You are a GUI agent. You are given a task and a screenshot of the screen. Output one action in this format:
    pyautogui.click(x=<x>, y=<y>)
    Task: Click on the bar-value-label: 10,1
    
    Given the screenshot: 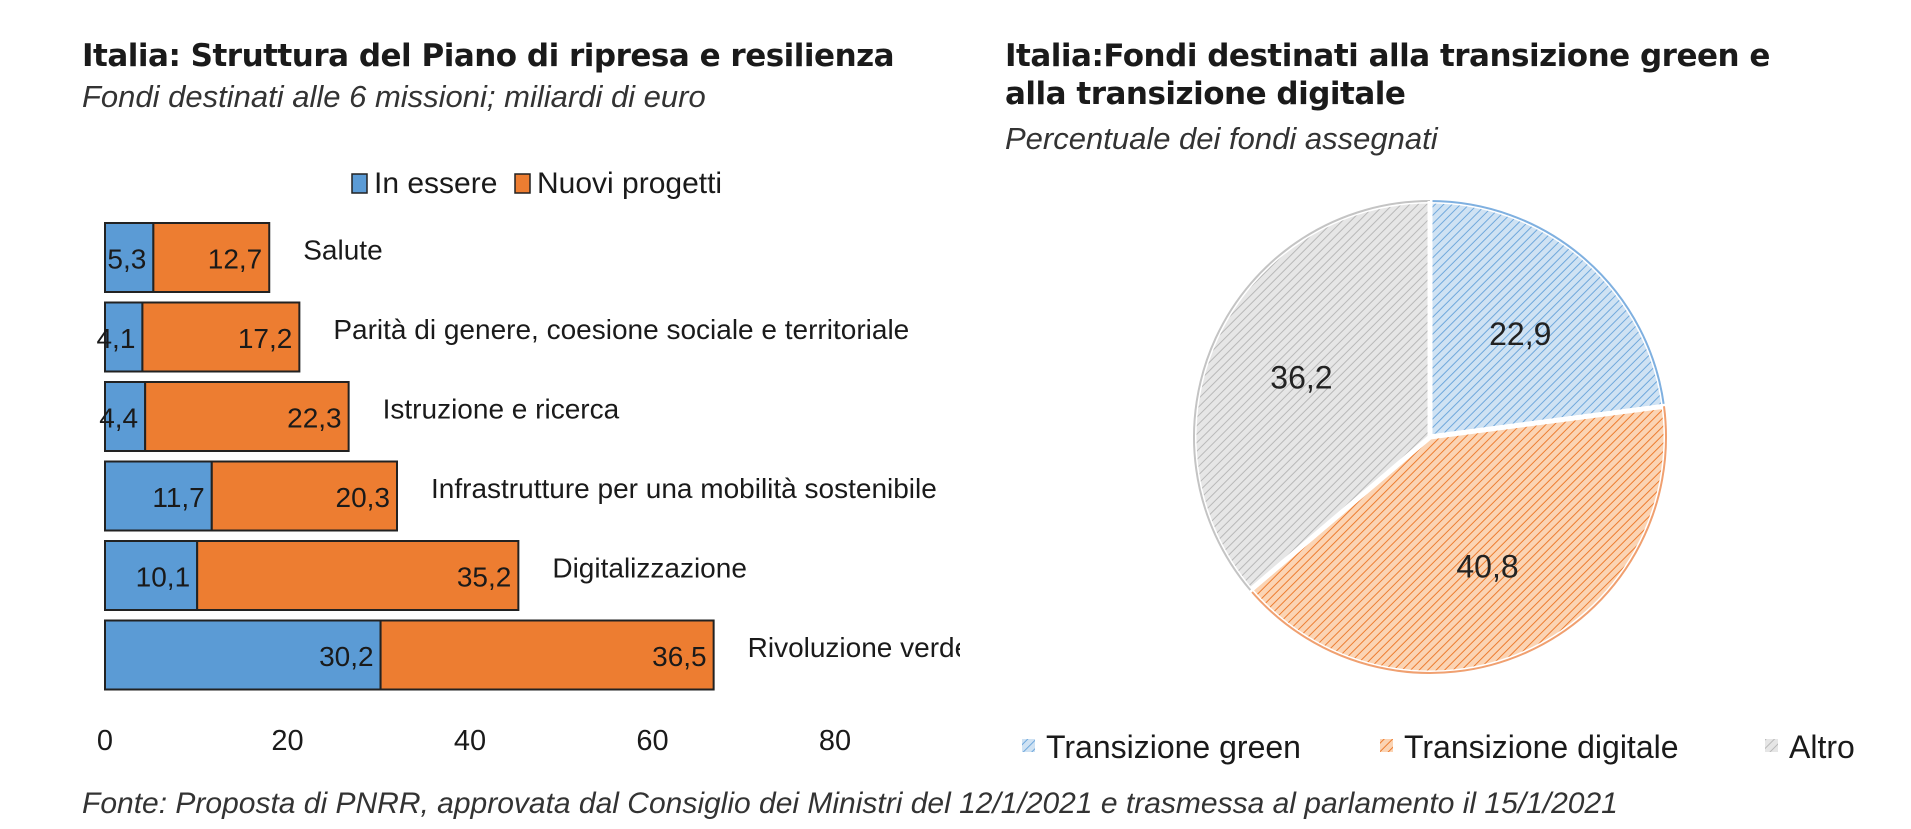 What is the action you would take?
    pyautogui.click(x=163, y=577)
    